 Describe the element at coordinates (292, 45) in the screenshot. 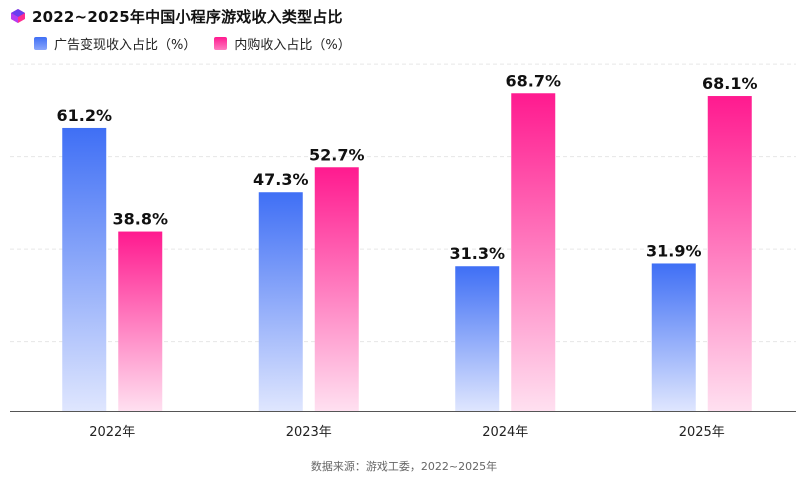

I see `legend-label-iap: 内购收入占比（%）` at that location.